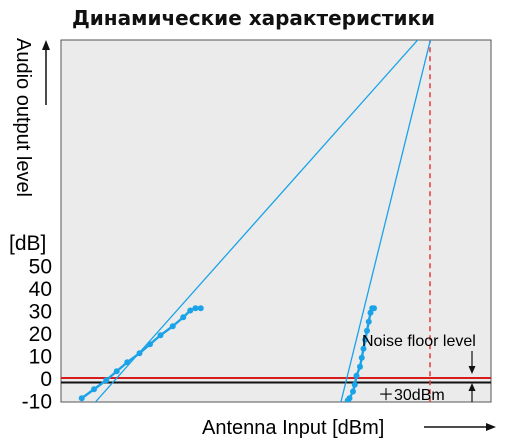 This screenshot has width=507, height=443. I want to click on chart-title: Динамические характеристики, so click(253, 18).